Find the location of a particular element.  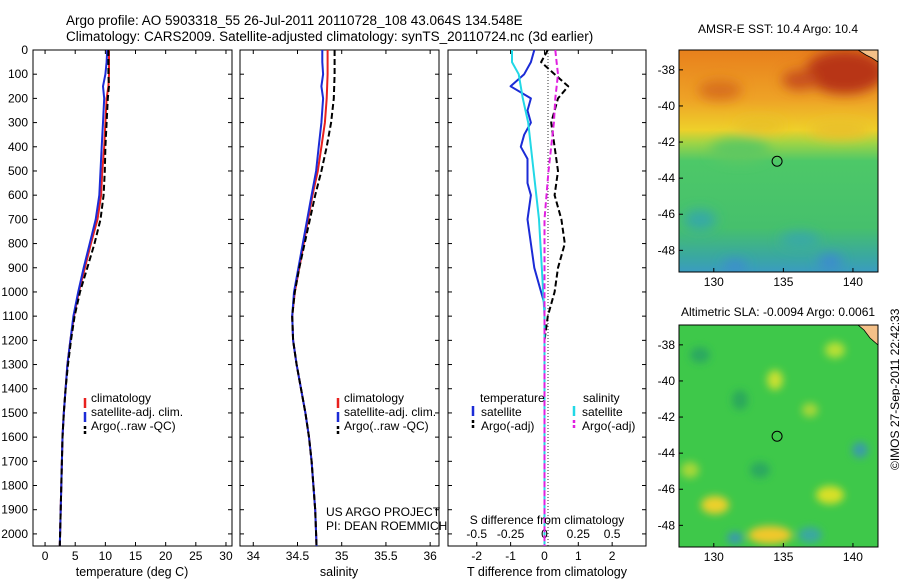

s-difference-xlabel: S difference from climatology is located at coordinates (547, 520).